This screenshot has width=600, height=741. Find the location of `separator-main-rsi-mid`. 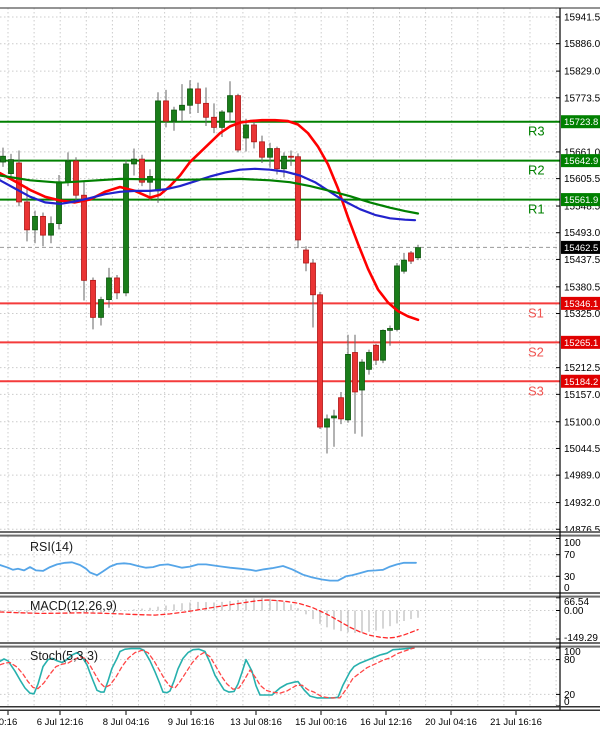

separator-main-rsi-mid is located at coordinates (300, 534).